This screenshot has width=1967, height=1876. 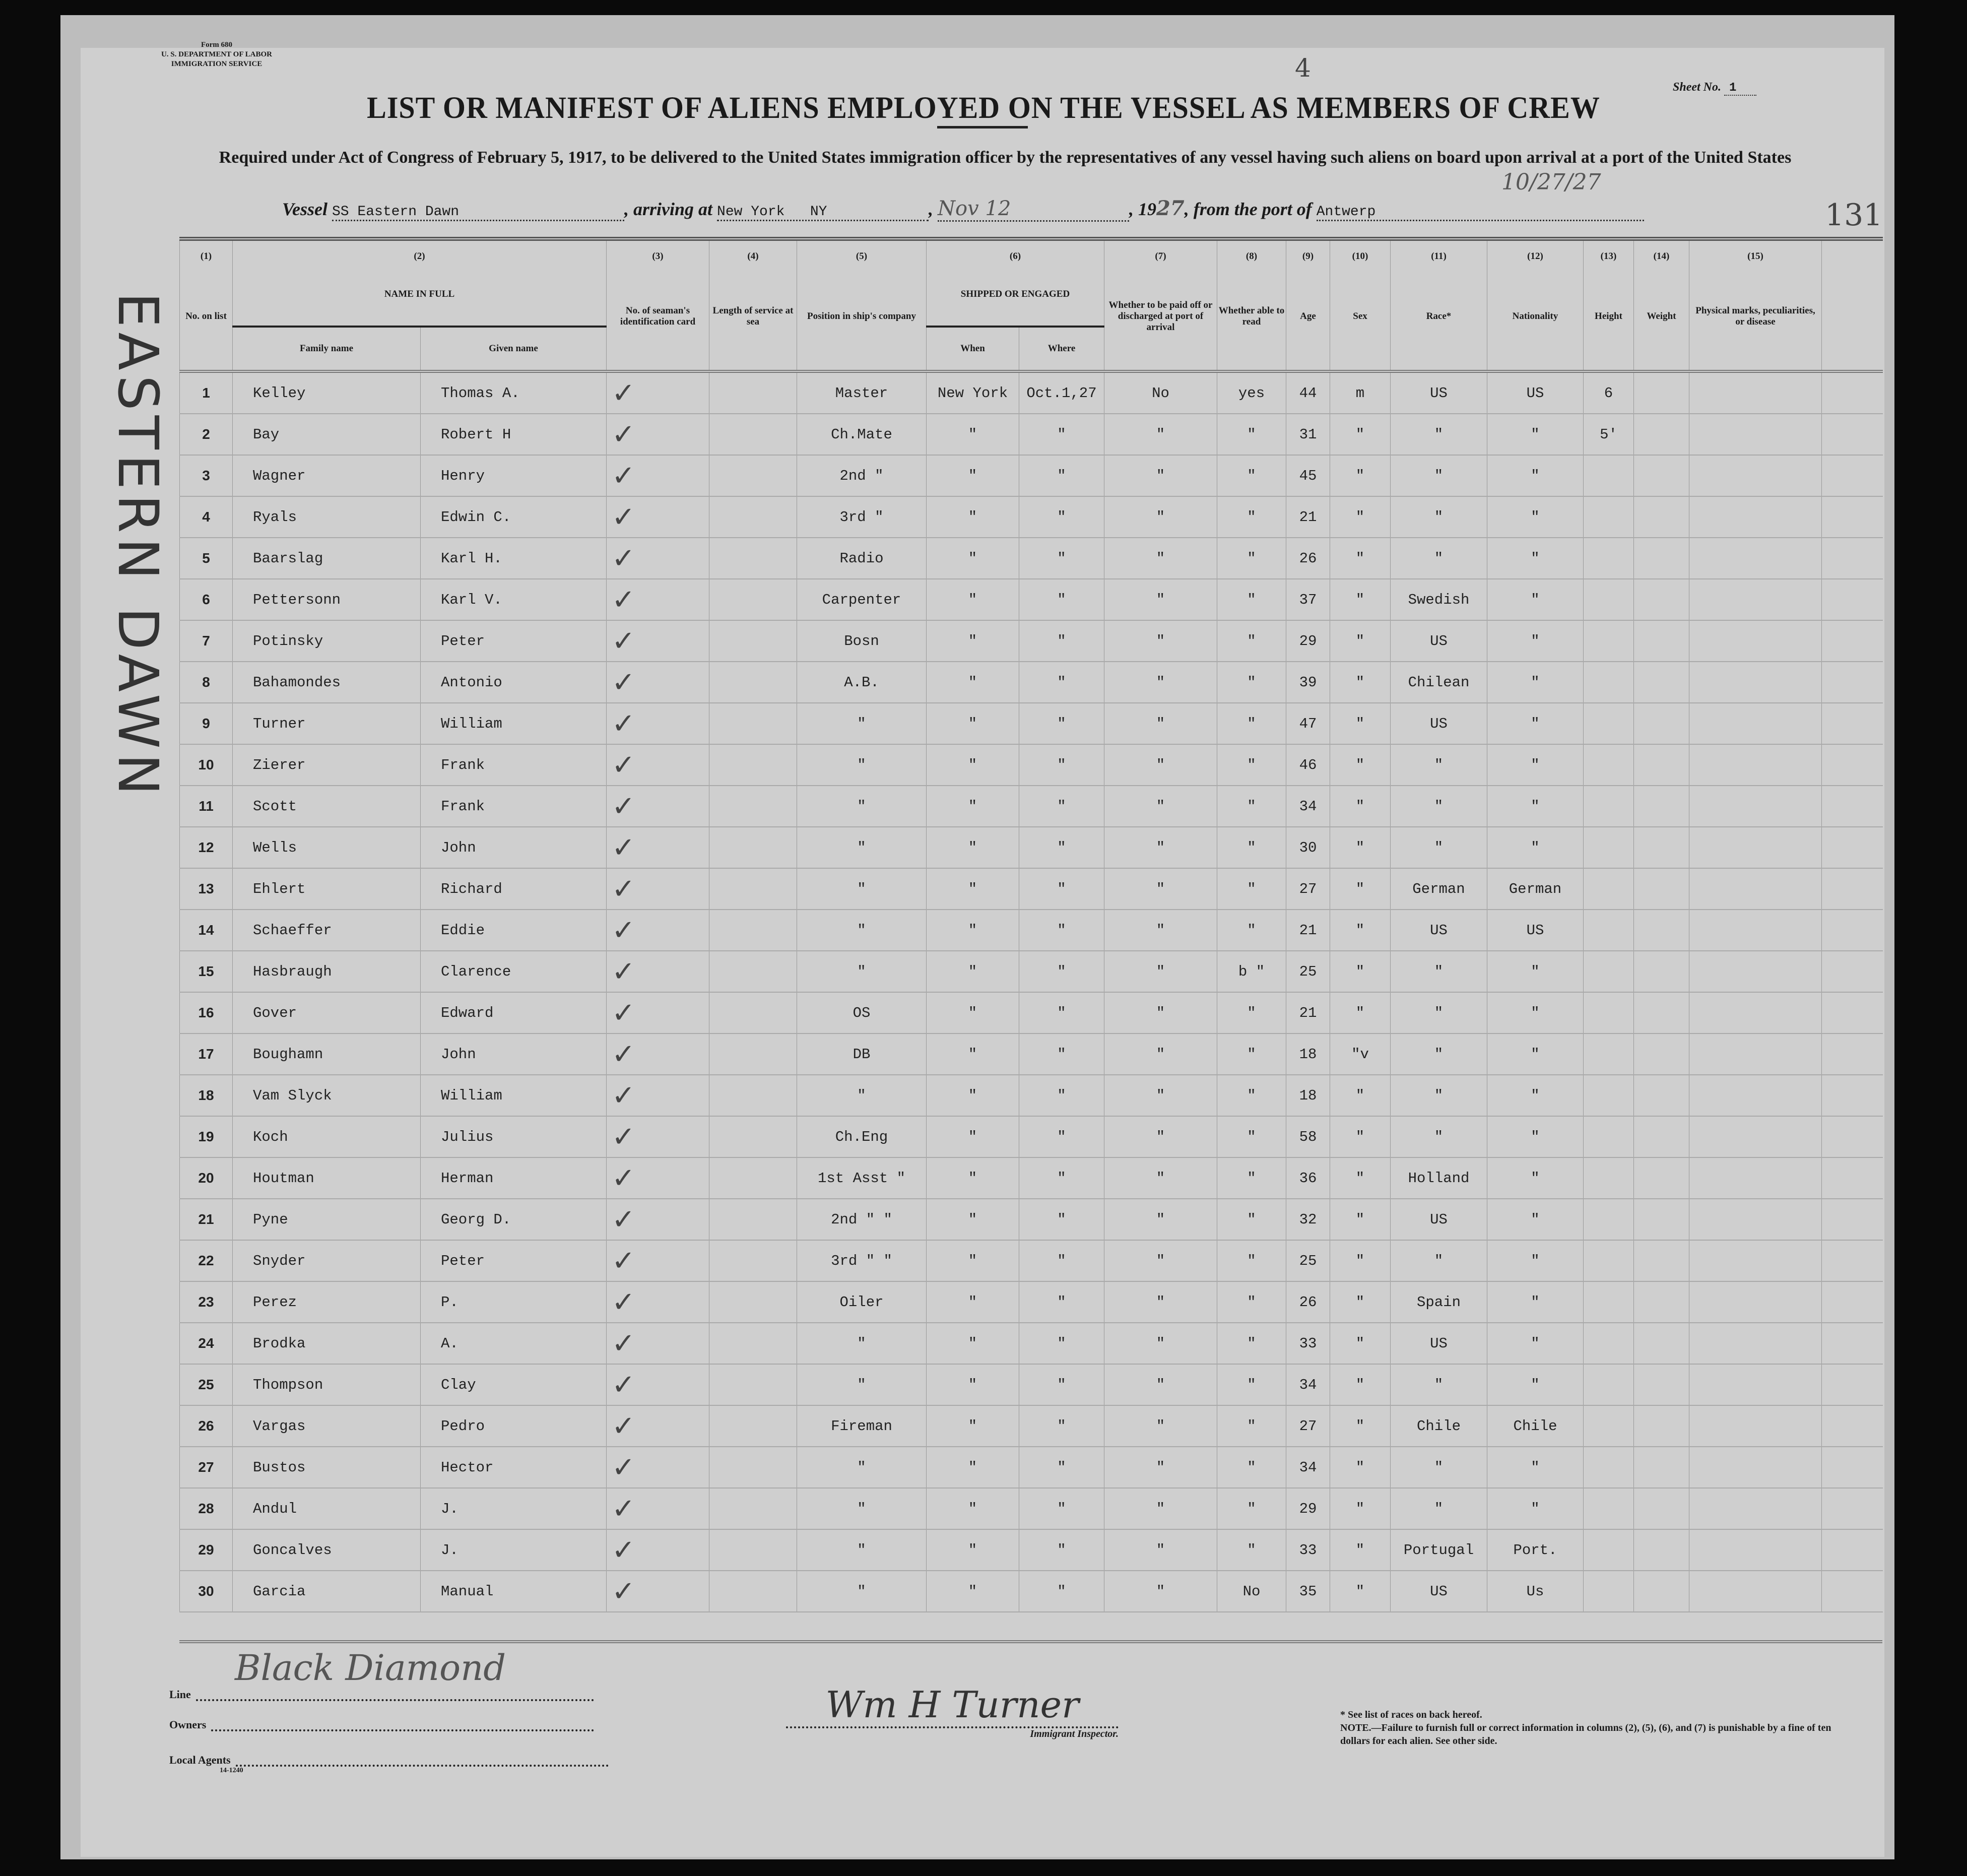 What do you see at coordinates (1031, 1343) in the screenshot?
I see `table-row: 24 Brodka A. ✓ " " " " " 33 " US "` at bounding box center [1031, 1343].